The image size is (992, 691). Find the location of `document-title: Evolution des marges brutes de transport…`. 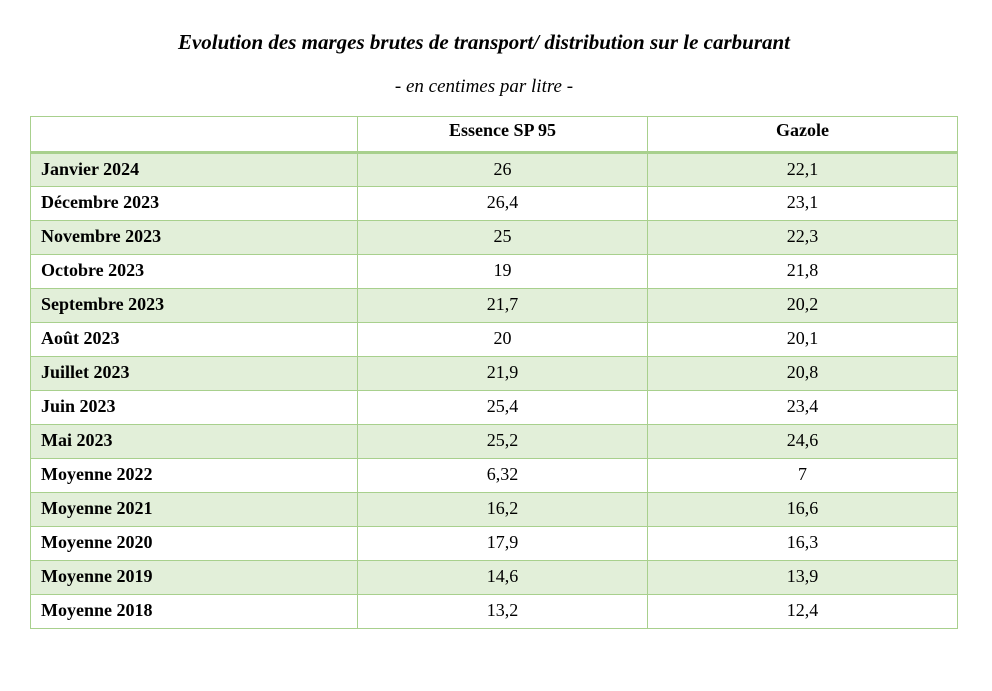

document-title: Evolution des marges brutes de transport… is located at coordinates (484, 42).